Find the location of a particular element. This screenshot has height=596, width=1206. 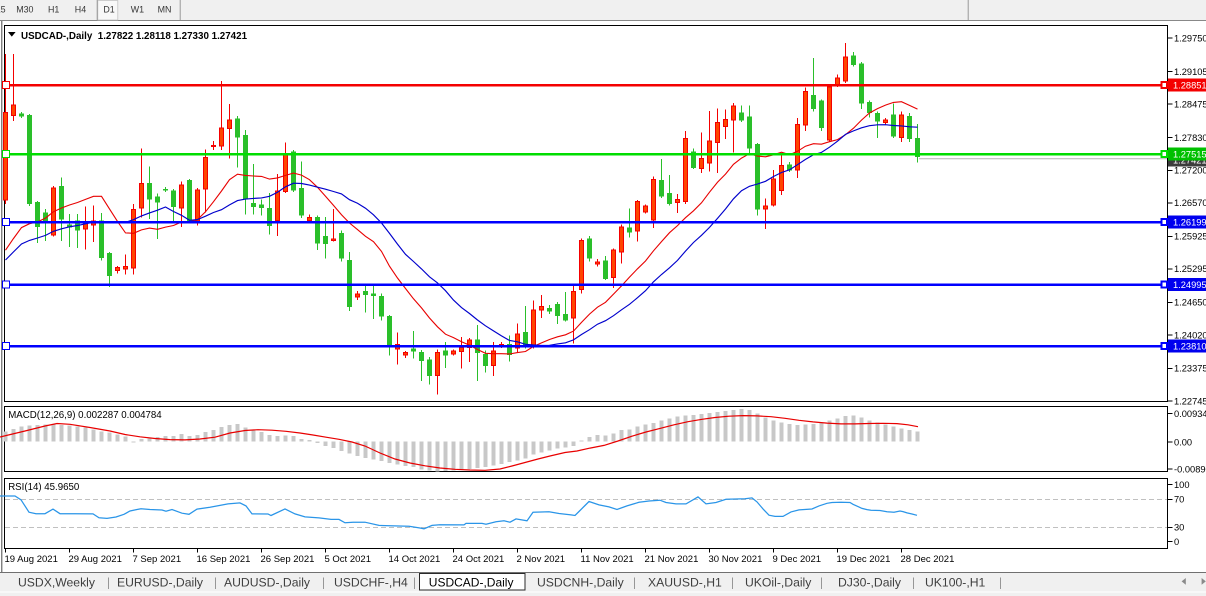

svg-text: 1.29105 is located at coordinates (1190, 72).